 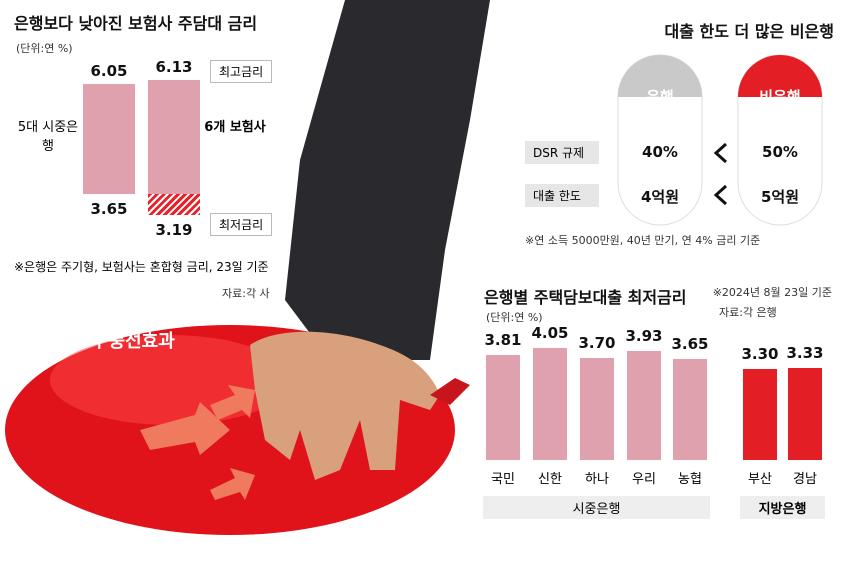 What do you see at coordinates (550, 333) in the screenshot?
I see `value-label: 4.05` at bounding box center [550, 333].